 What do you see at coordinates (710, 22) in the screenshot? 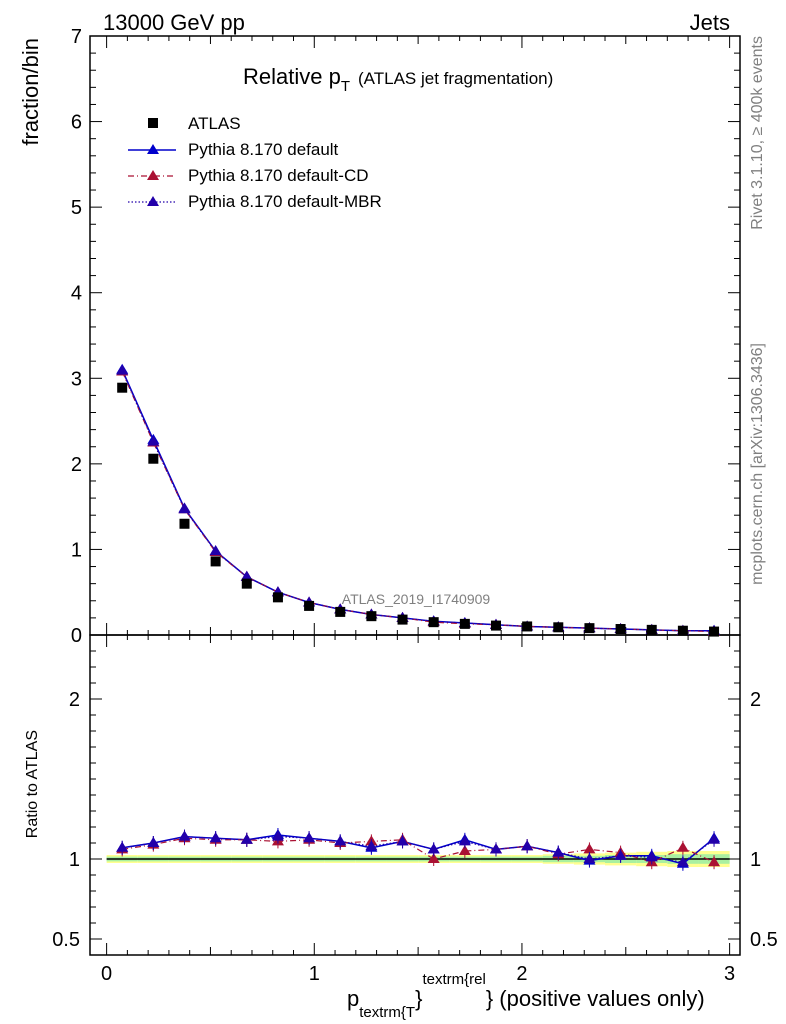
I see `header-right: Jets` at bounding box center [710, 22].